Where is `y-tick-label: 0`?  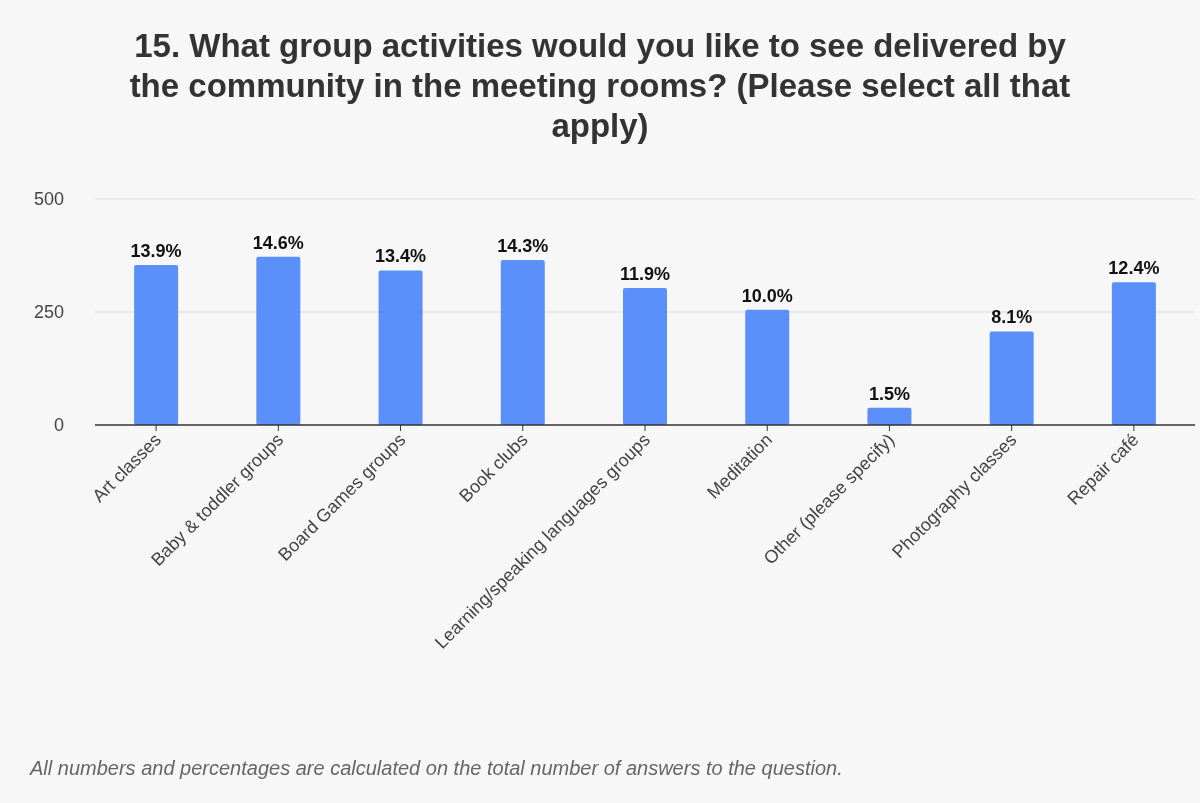
y-tick-label: 0 is located at coordinates (58, 425).